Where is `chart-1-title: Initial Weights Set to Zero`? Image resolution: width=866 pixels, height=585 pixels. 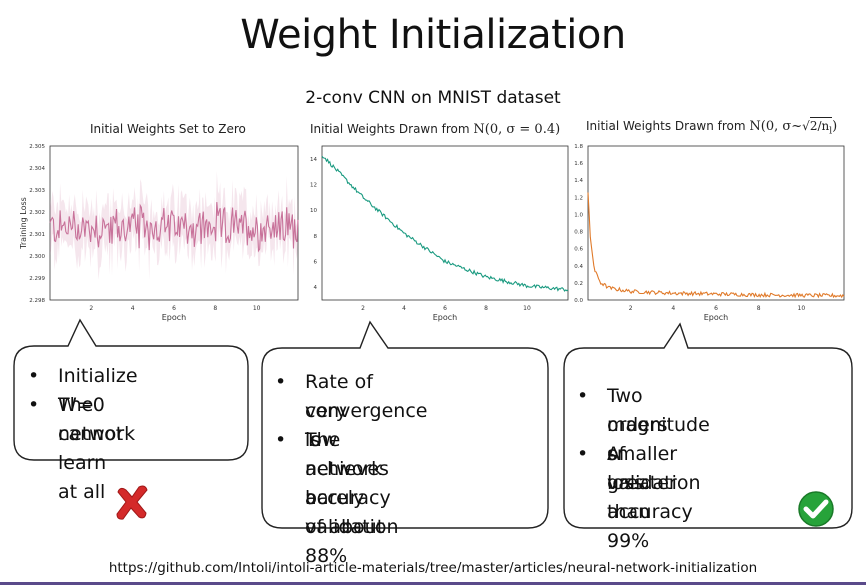 chart-1-title: Initial Weights Set to Zero is located at coordinates (168, 129).